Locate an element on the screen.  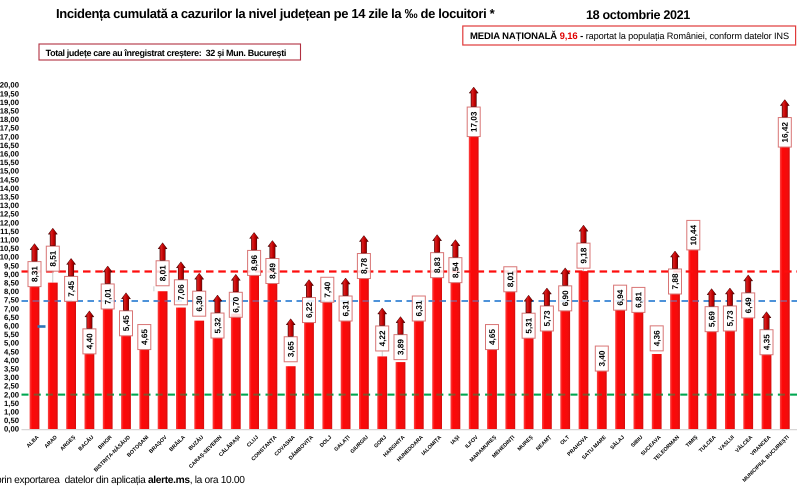
svg-text: 13,00 is located at coordinates (9, 205).